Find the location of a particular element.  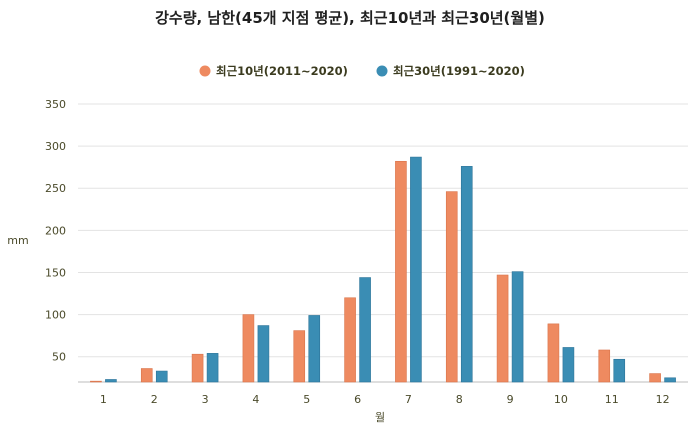

x-tick-label-11: 11 is located at coordinates (612, 399).